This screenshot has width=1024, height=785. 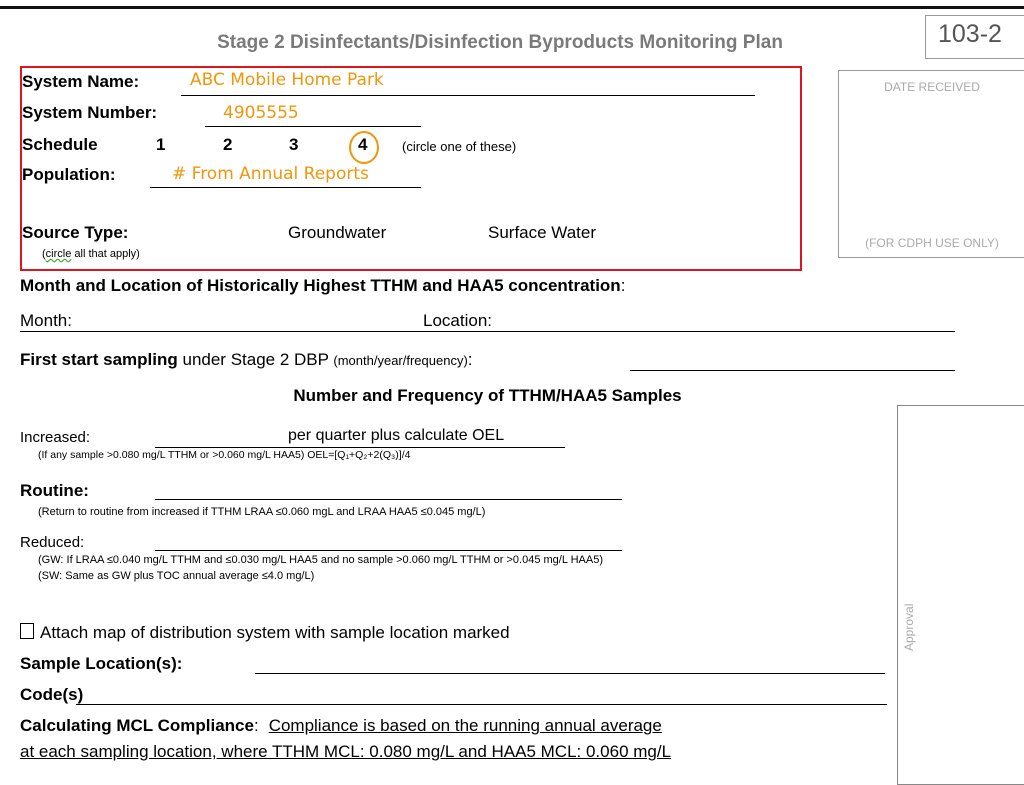 I want to click on schedule-label: Schedule, so click(x=60, y=144).